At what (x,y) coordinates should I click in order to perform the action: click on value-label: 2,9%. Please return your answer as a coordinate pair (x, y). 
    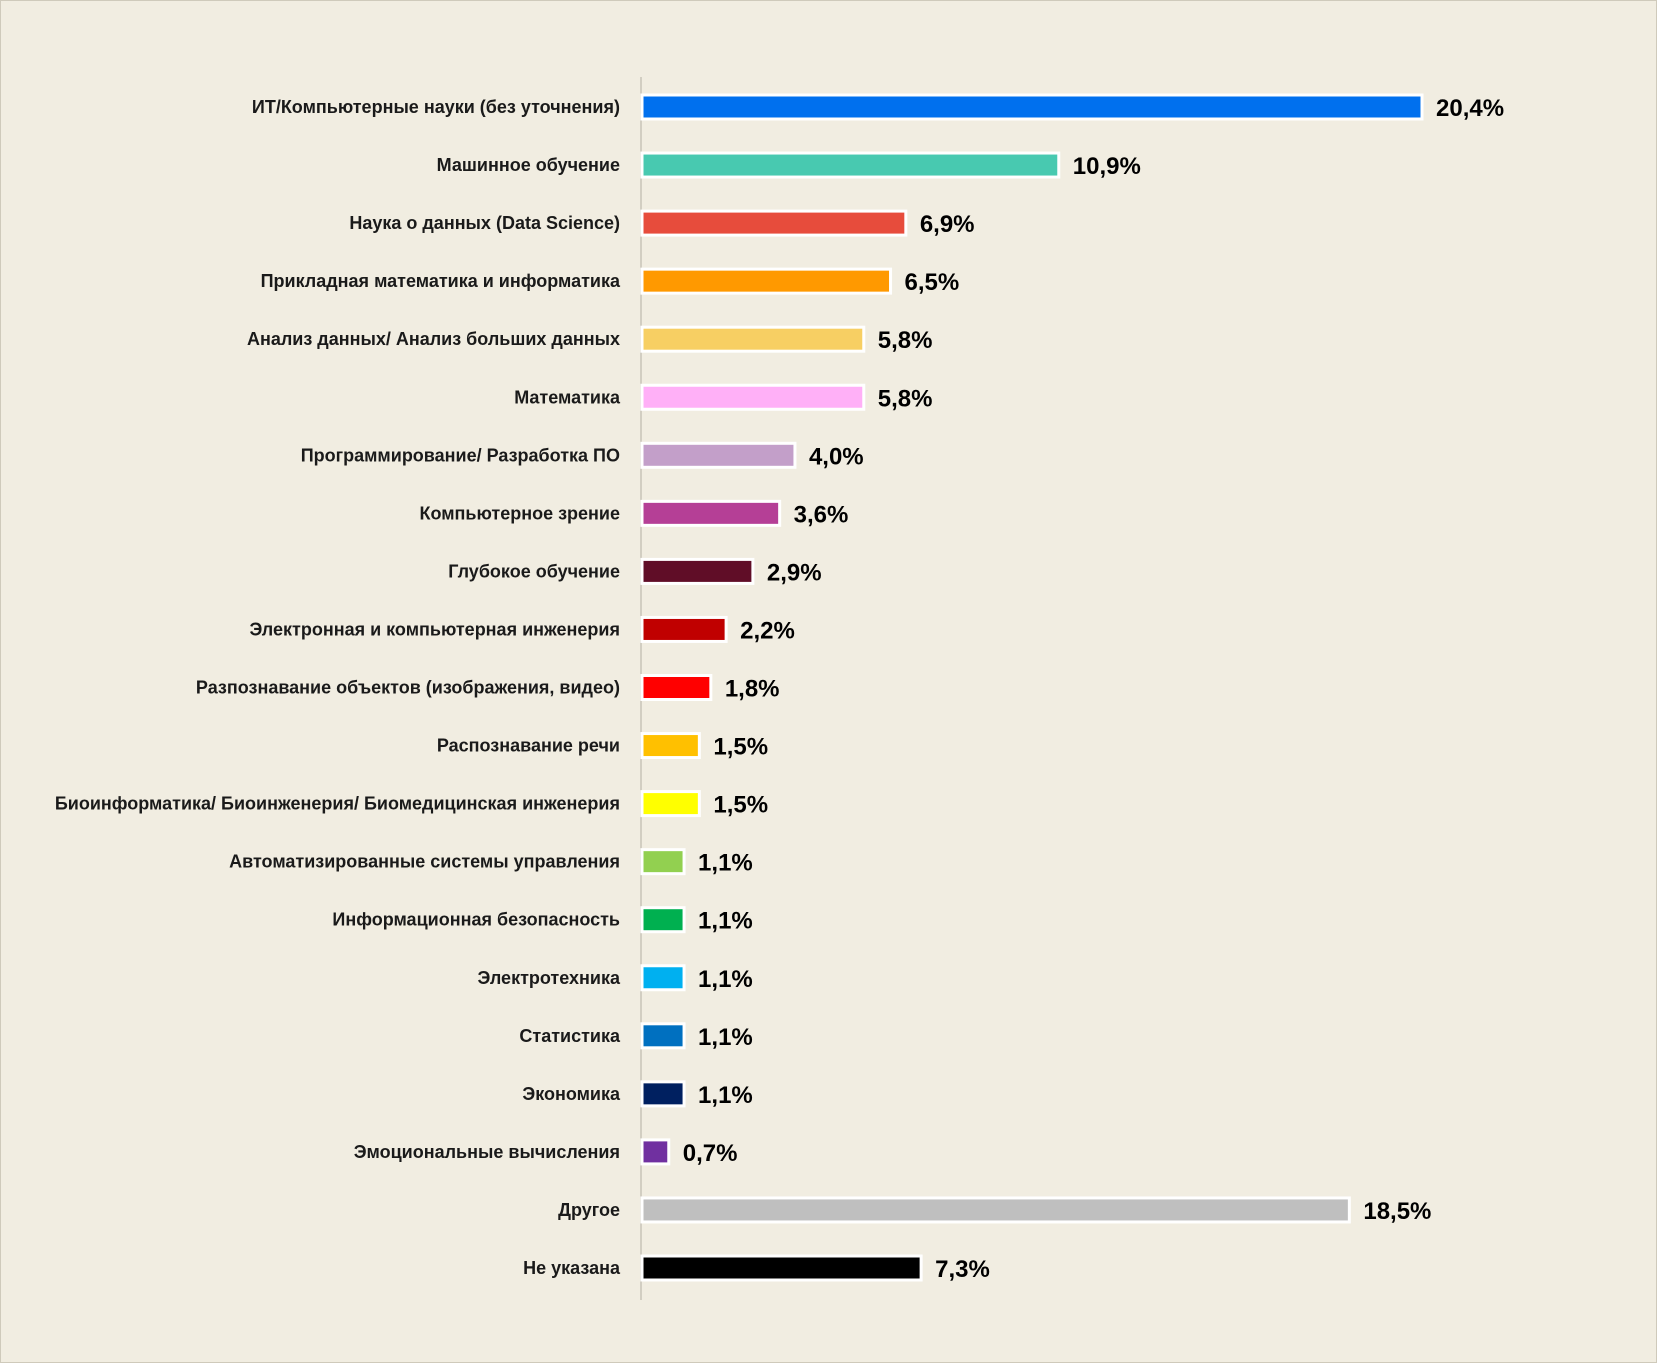
    Looking at the image, I should click on (794, 572).